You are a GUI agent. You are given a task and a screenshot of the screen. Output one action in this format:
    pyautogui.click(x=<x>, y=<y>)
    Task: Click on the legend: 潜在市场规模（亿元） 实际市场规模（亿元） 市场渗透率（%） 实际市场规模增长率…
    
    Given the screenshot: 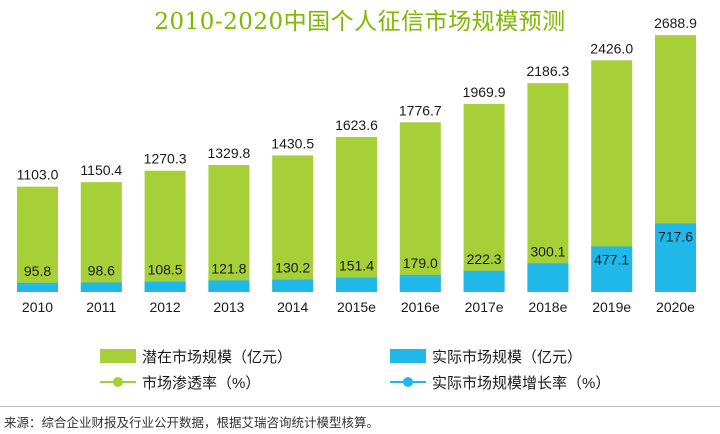 What is the action you would take?
    pyautogui.click(x=360, y=369)
    